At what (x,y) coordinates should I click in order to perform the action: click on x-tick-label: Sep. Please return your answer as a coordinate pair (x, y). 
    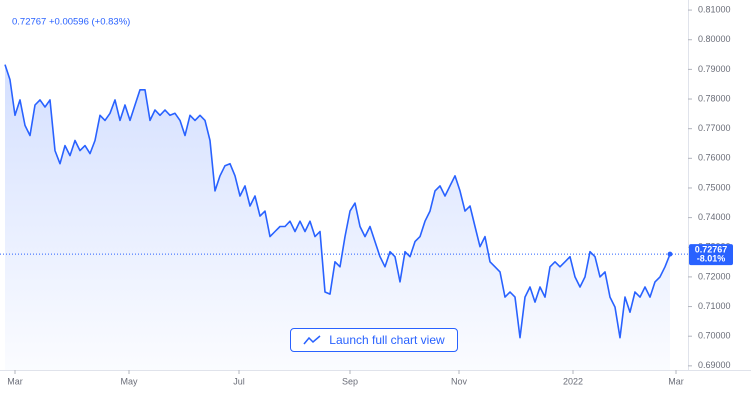
    Looking at the image, I should click on (350, 381).